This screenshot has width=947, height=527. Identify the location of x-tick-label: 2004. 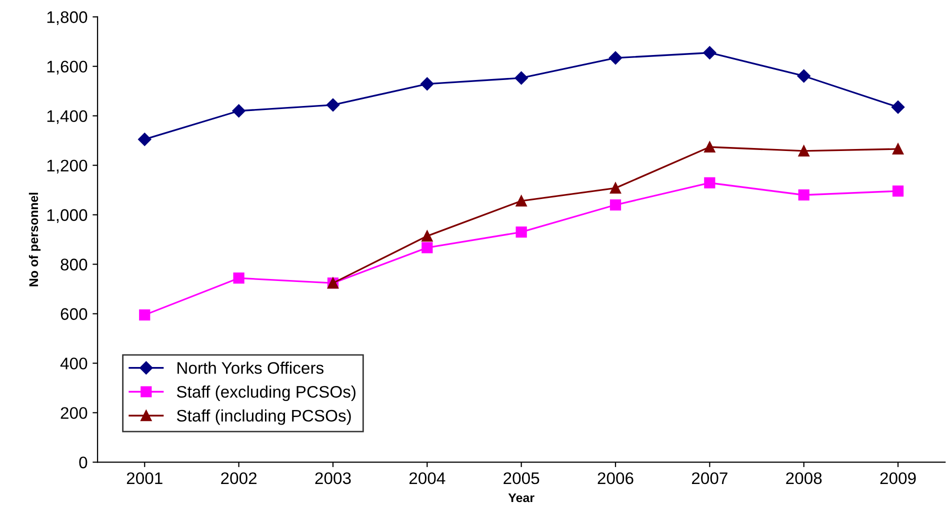
(427, 478).